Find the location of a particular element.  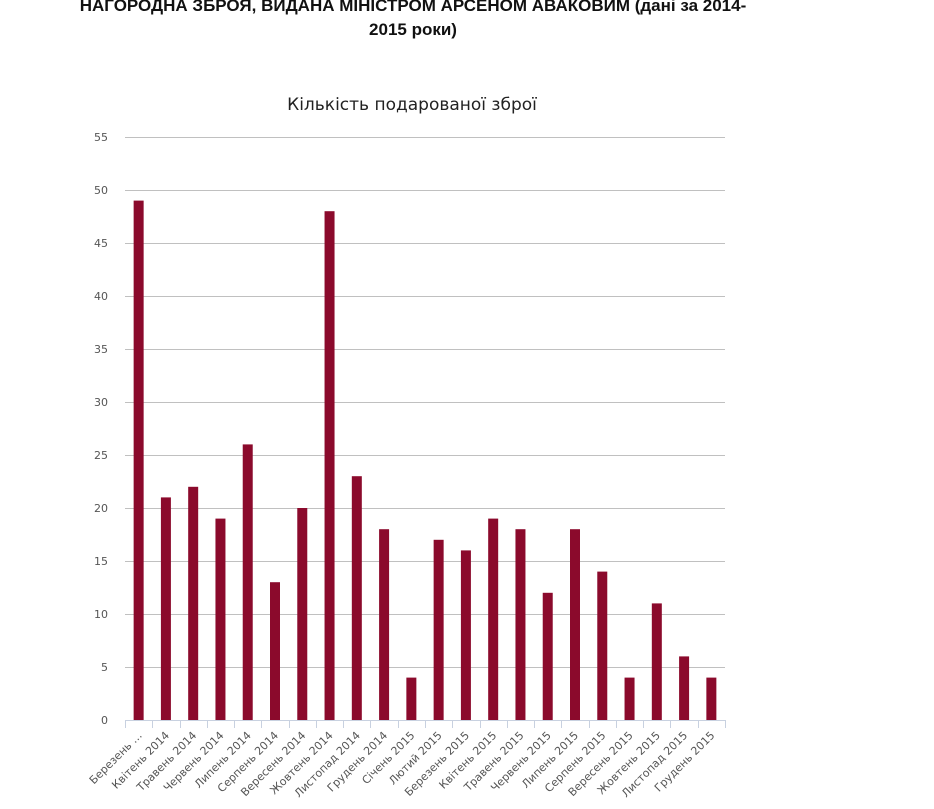

y-tick-label: 30 is located at coordinates (101, 402).